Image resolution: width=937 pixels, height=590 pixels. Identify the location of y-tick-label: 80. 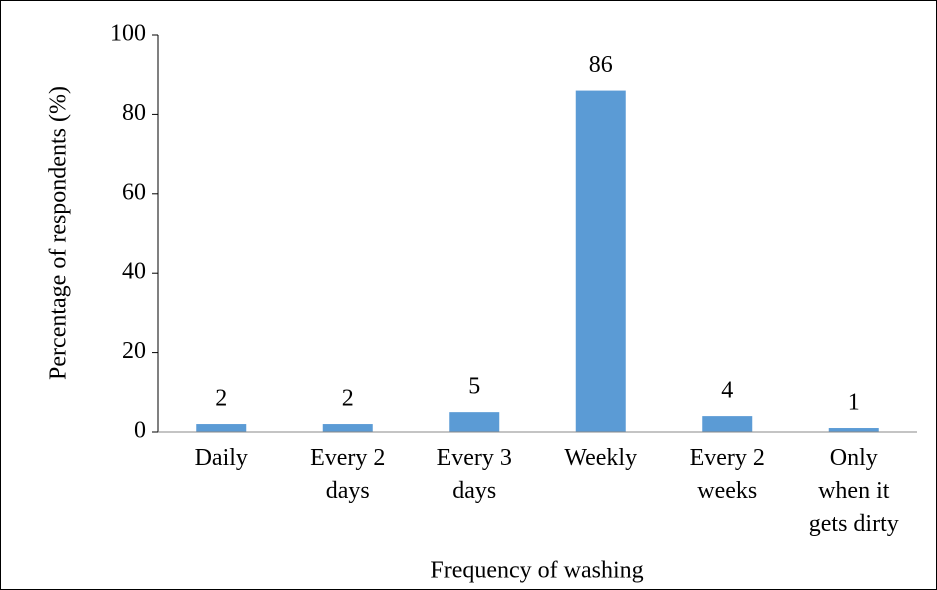
(134, 113).